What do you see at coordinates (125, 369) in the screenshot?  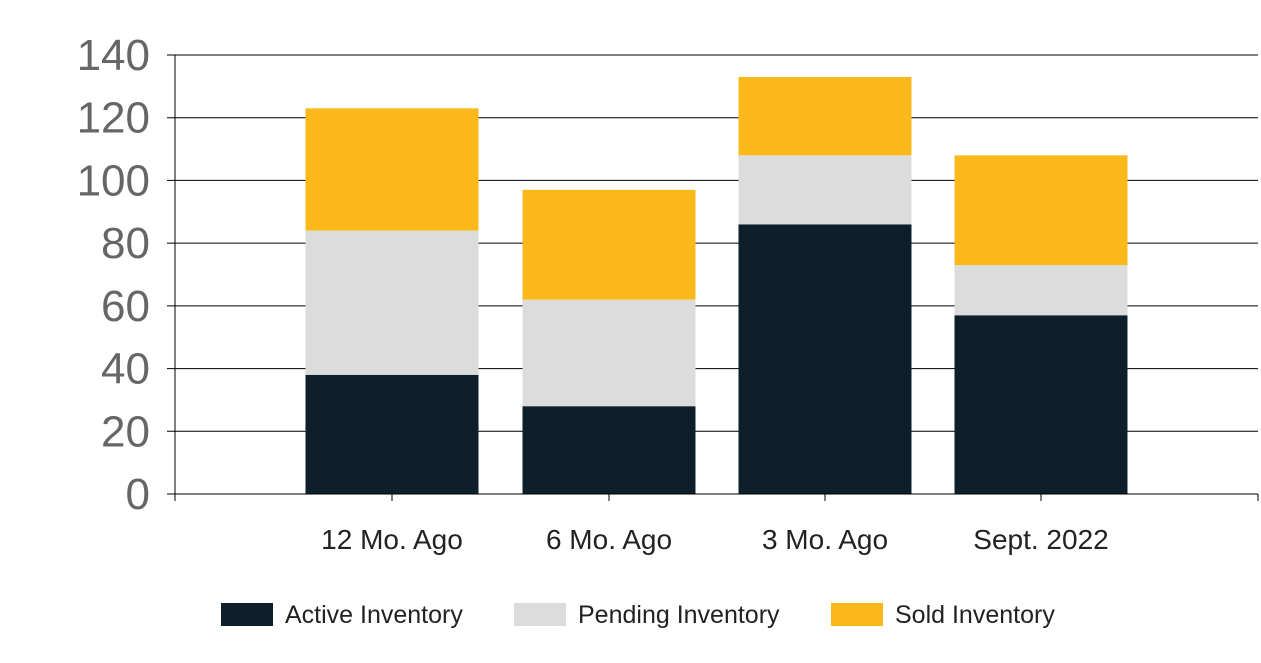 I see `y-tick-label: 40` at bounding box center [125, 369].